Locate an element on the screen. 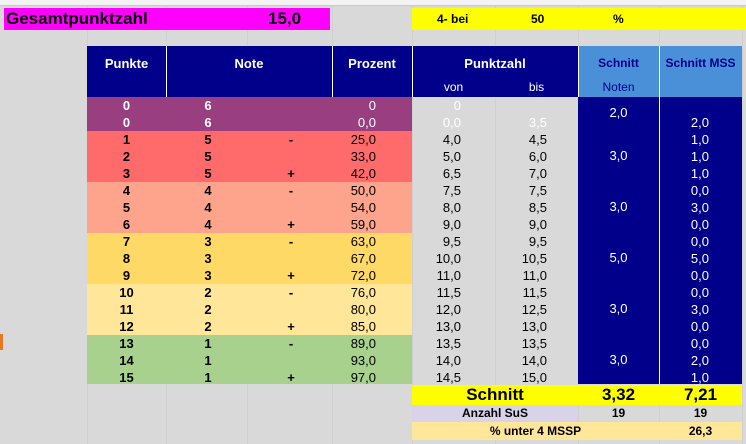  punkte-cell: 9 is located at coordinates (126, 275).